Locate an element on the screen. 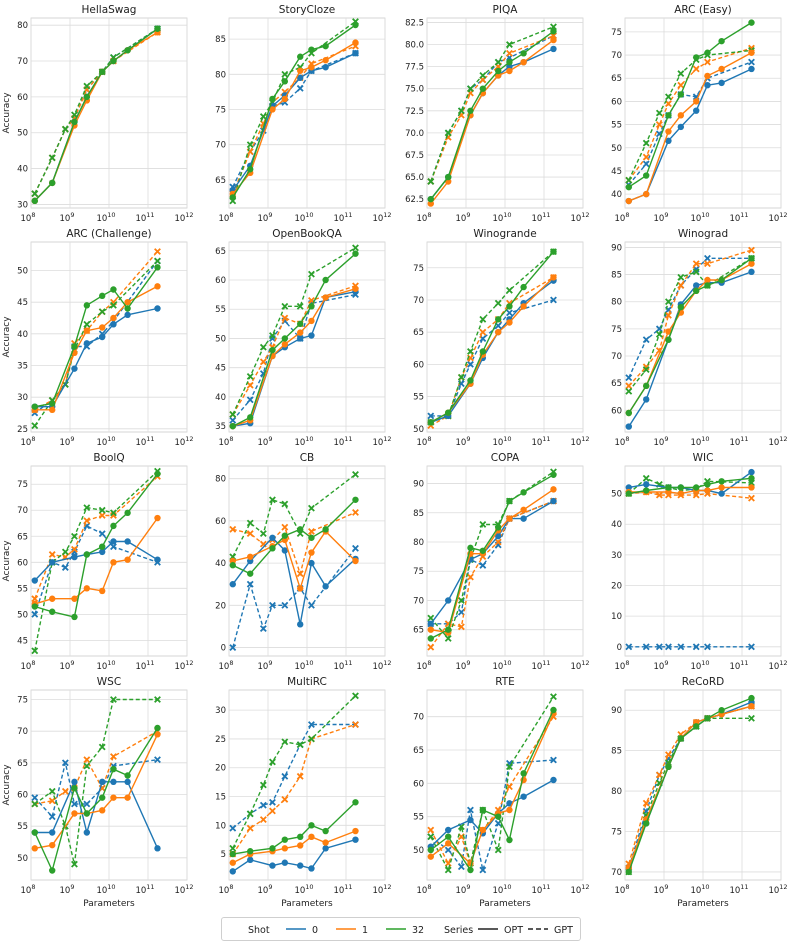 This screenshot has height=945, width=800. chart-winogrande: 10⁸ 10⁹ 1010 1011 1012 50 55 60 65 70 75 Winogrande is located at coordinates (501, 338).